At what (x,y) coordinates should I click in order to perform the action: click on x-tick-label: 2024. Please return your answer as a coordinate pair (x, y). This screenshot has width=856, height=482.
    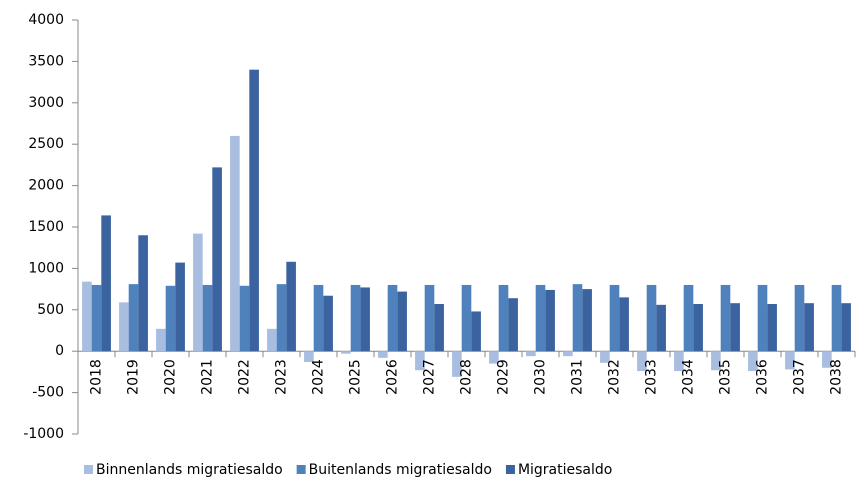
    Looking at the image, I should click on (319, 377).